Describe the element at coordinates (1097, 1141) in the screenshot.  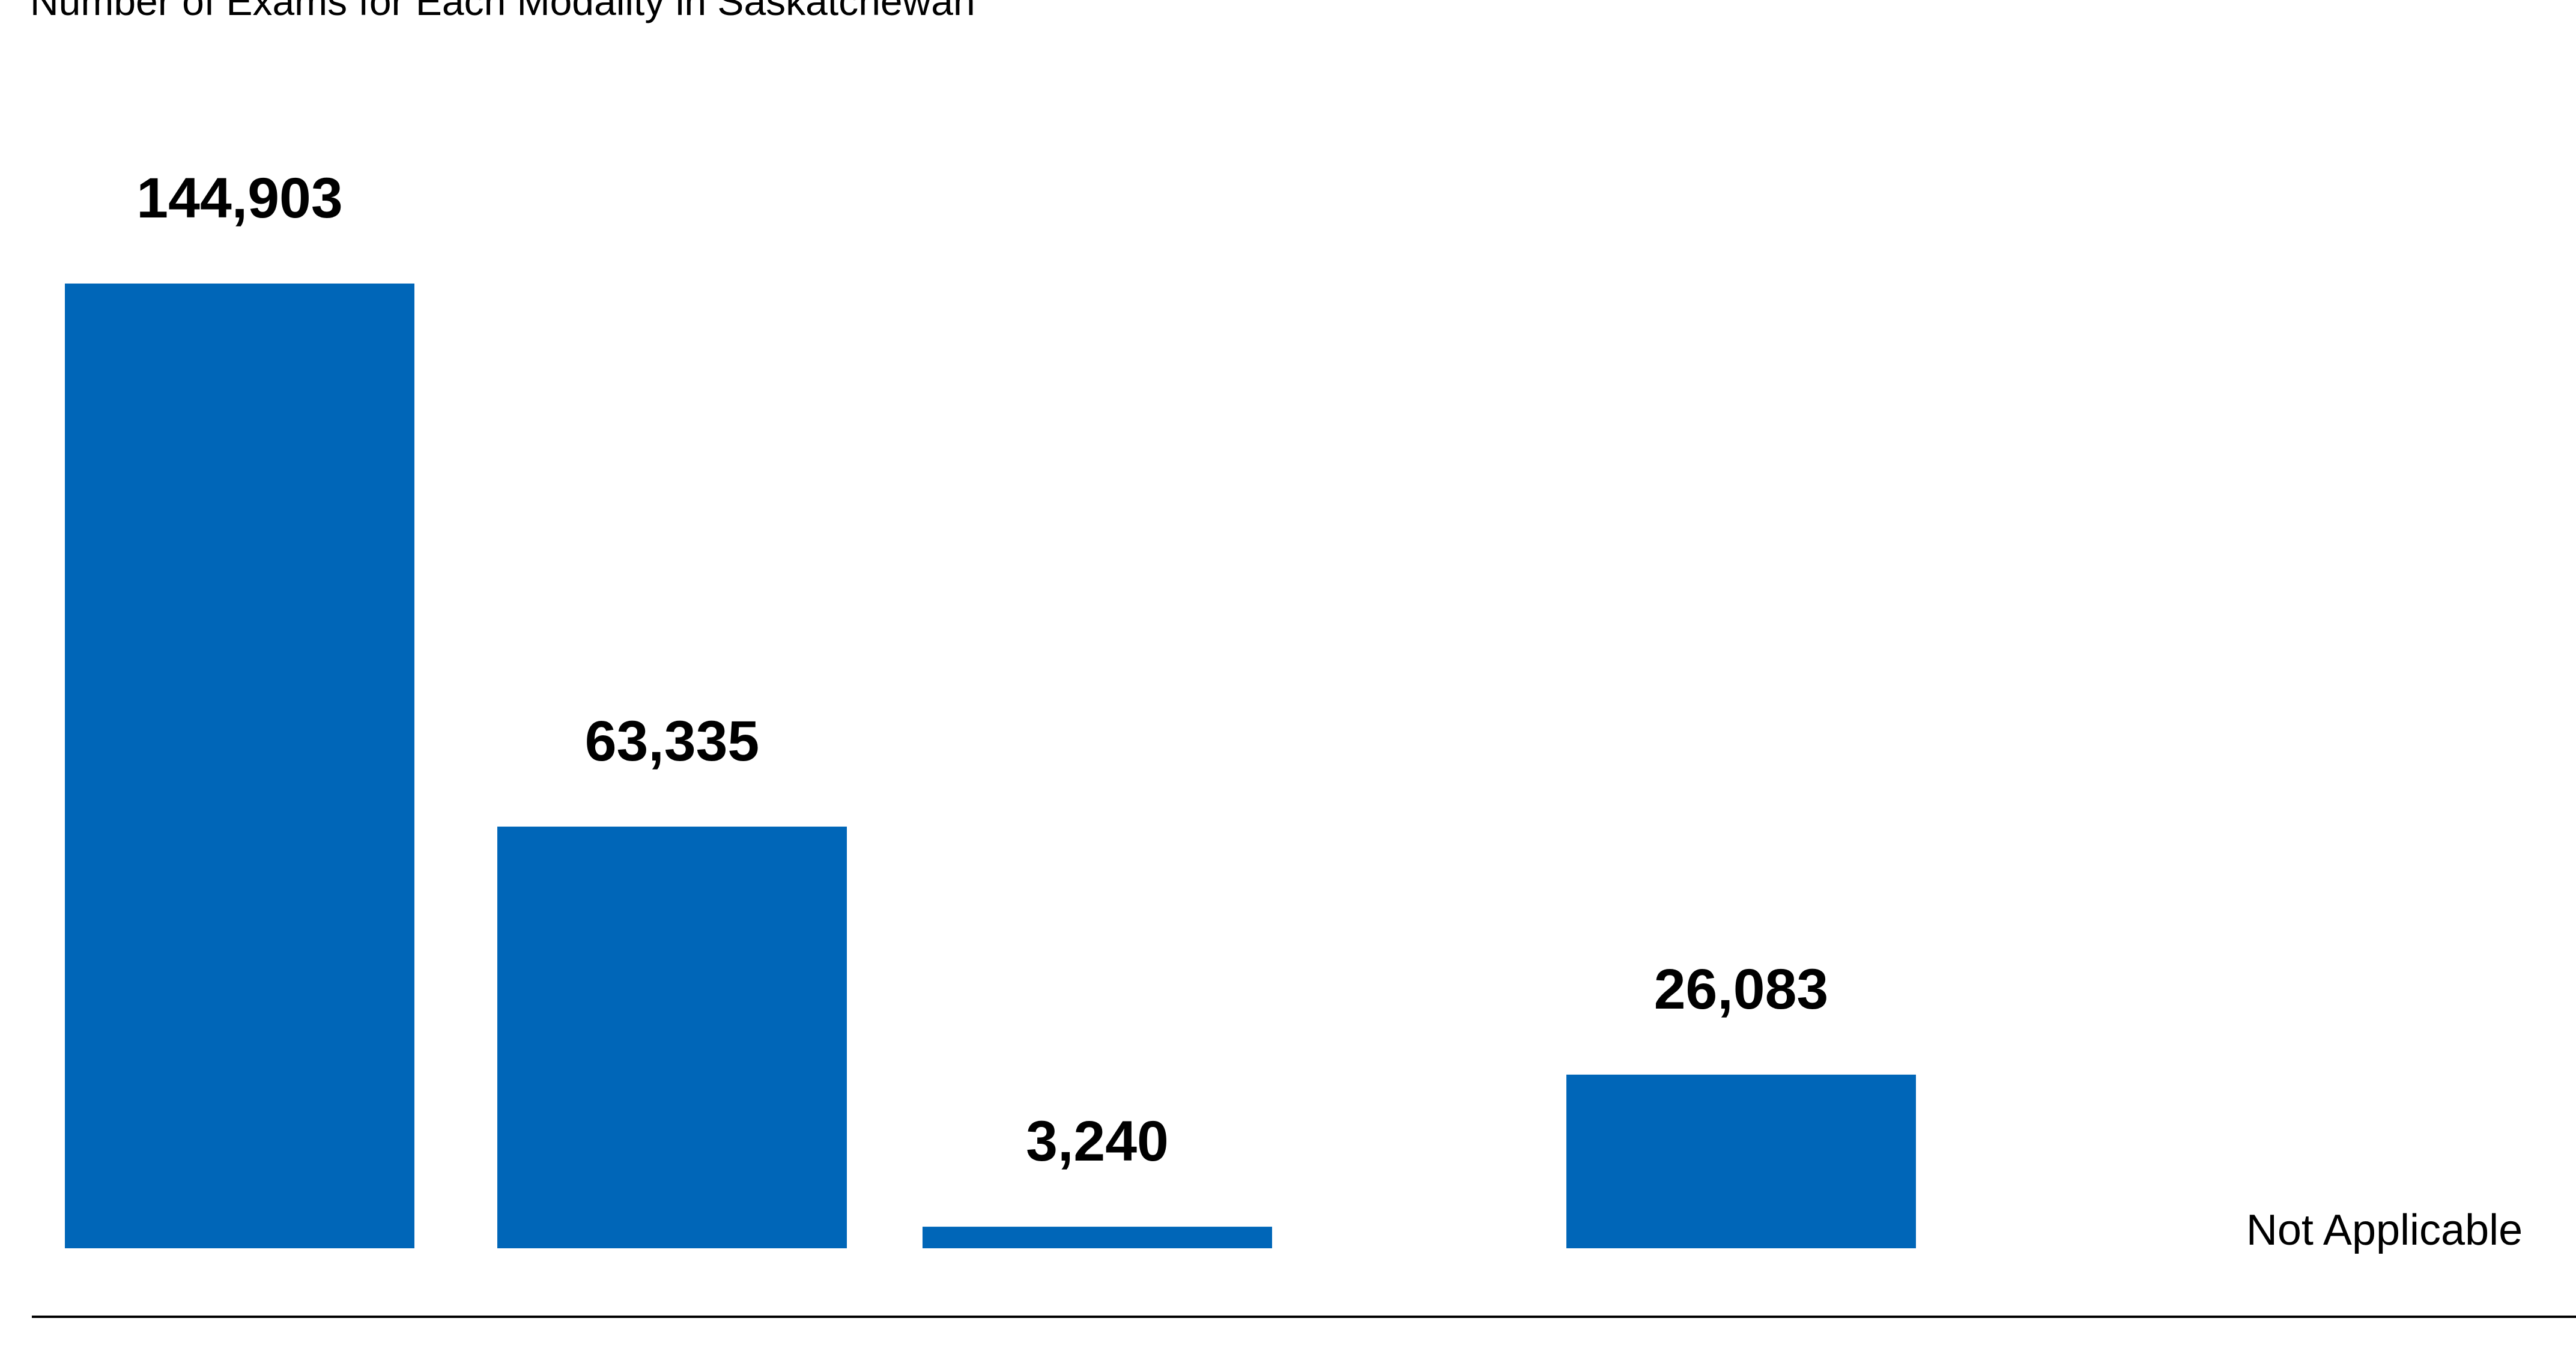
I see `data-label-2: 3,240` at that location.